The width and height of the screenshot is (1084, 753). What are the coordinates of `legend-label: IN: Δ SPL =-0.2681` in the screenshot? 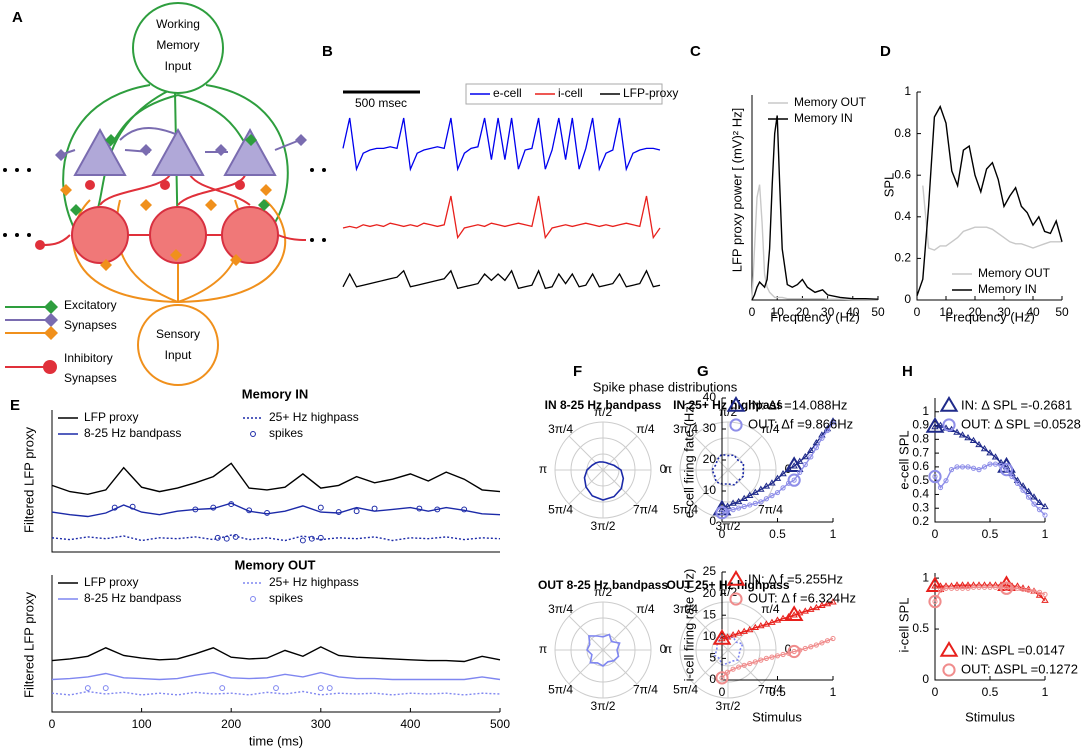 It's located at (1016, 404).